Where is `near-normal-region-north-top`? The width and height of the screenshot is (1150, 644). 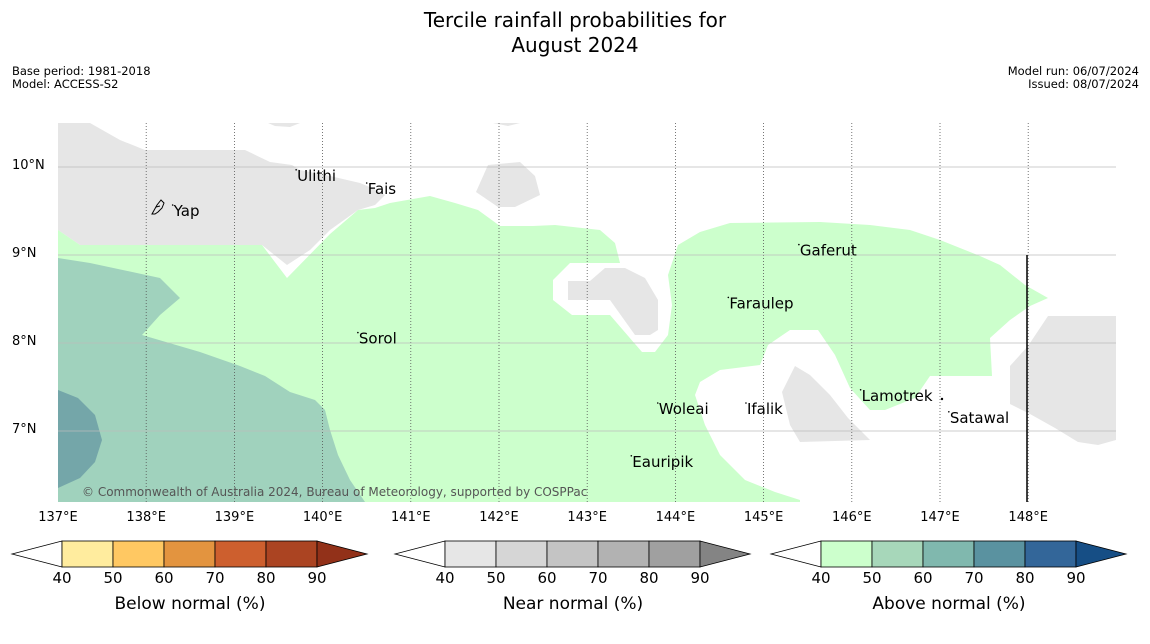
near-normal-region-north-top is located at coordinates (284, 125).